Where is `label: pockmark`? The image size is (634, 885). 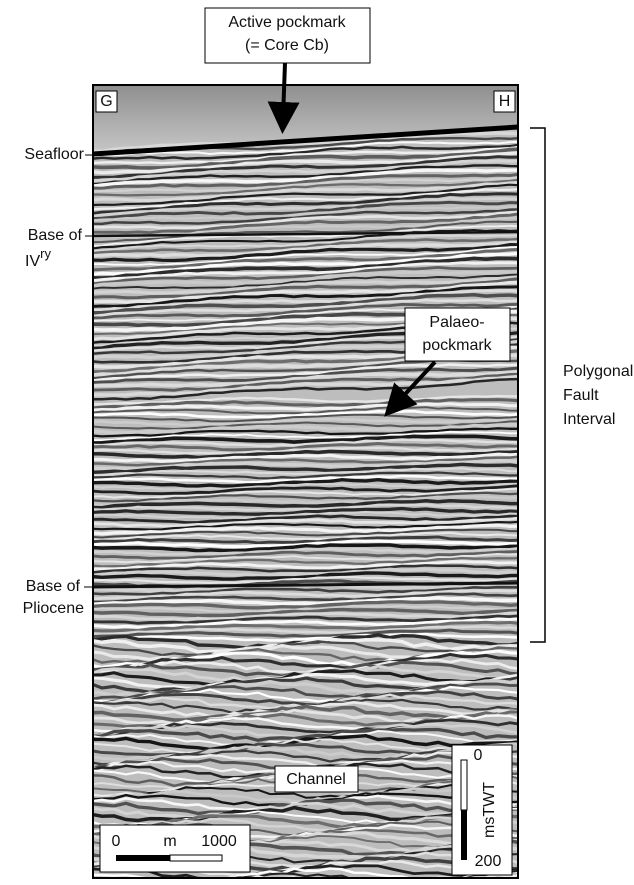 label: pockmark is located at coordinates (457, 345).